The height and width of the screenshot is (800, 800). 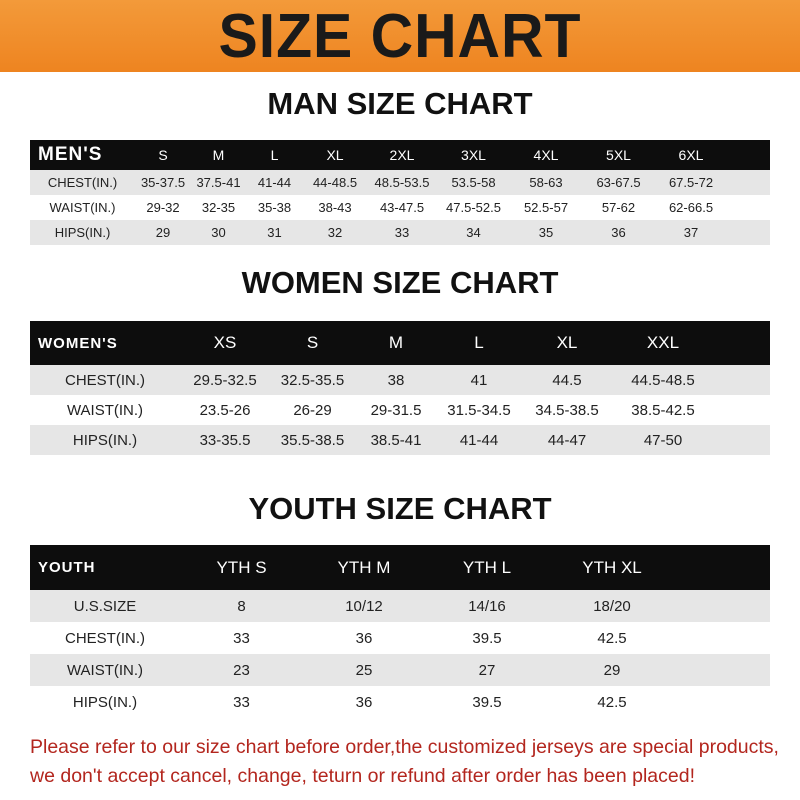 What do you see at coordinates (400, 638) in the screenshot?
I see `table-row: CHEST(IN.) 33 36 39.5 42.5` at bounding box center [400, 638].